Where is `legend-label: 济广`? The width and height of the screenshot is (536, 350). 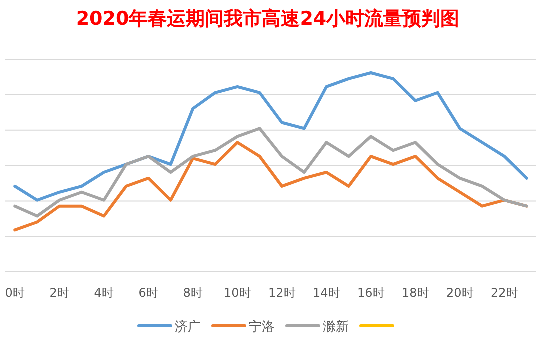 legend-label: 济广 is located at coordinates (188, 327).